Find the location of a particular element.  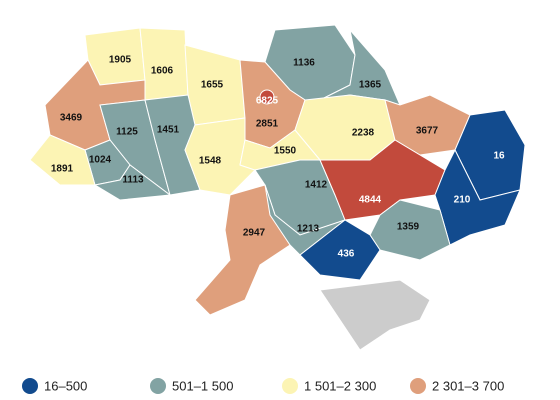

legend-label: 1 501–2 300 is located at coordinates (340, 385).